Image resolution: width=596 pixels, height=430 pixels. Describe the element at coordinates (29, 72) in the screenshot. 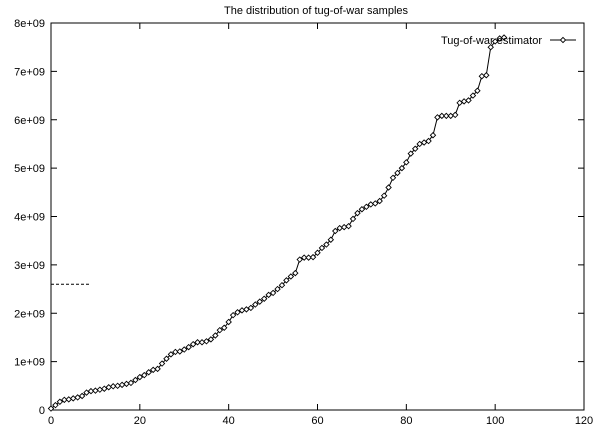

I see `y-tick-label: 7e+09` at that location.